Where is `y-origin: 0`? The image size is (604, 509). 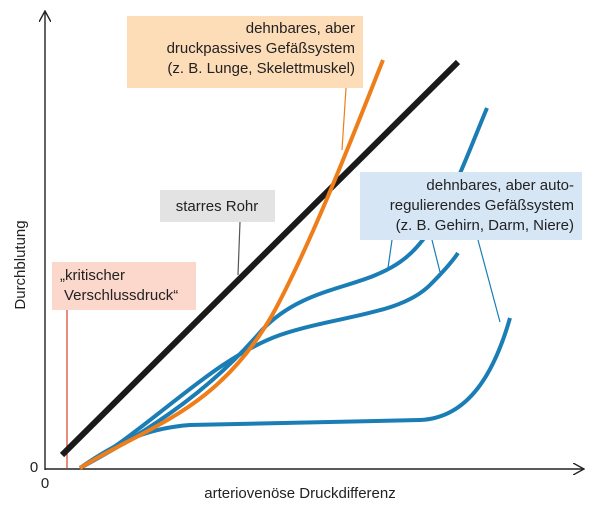 y-origin: 0 is located at coordinates (34, 467).